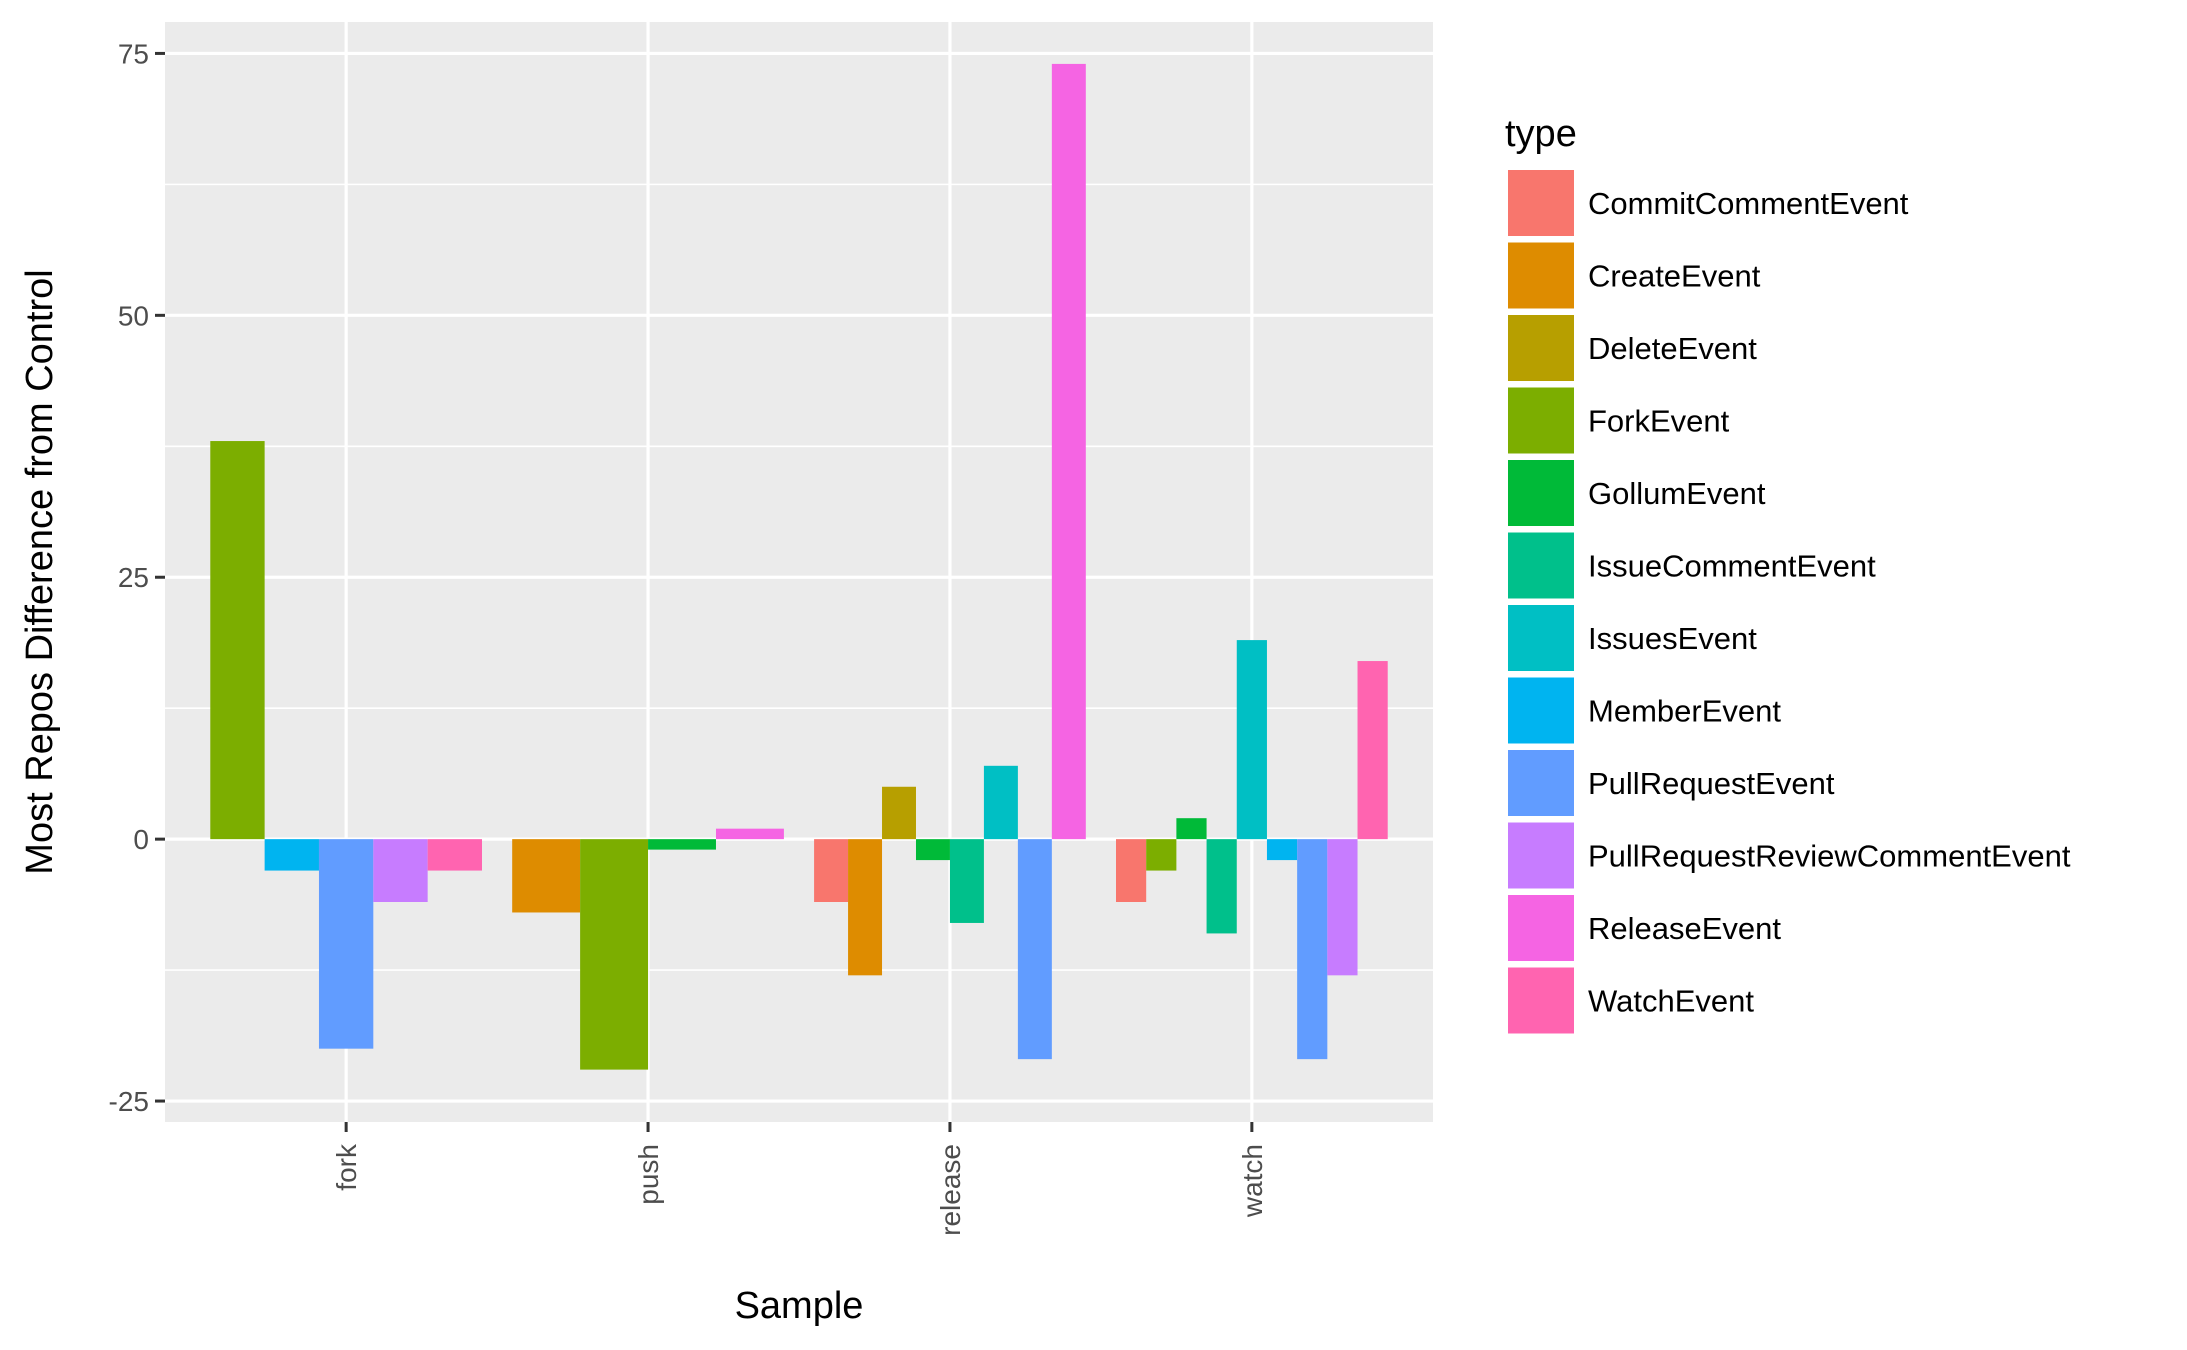  What do you see at coordinates (1541, 348) in the screenshot?
I see `legend-key-DeleteEvent` at bounding box center [1541, 348].